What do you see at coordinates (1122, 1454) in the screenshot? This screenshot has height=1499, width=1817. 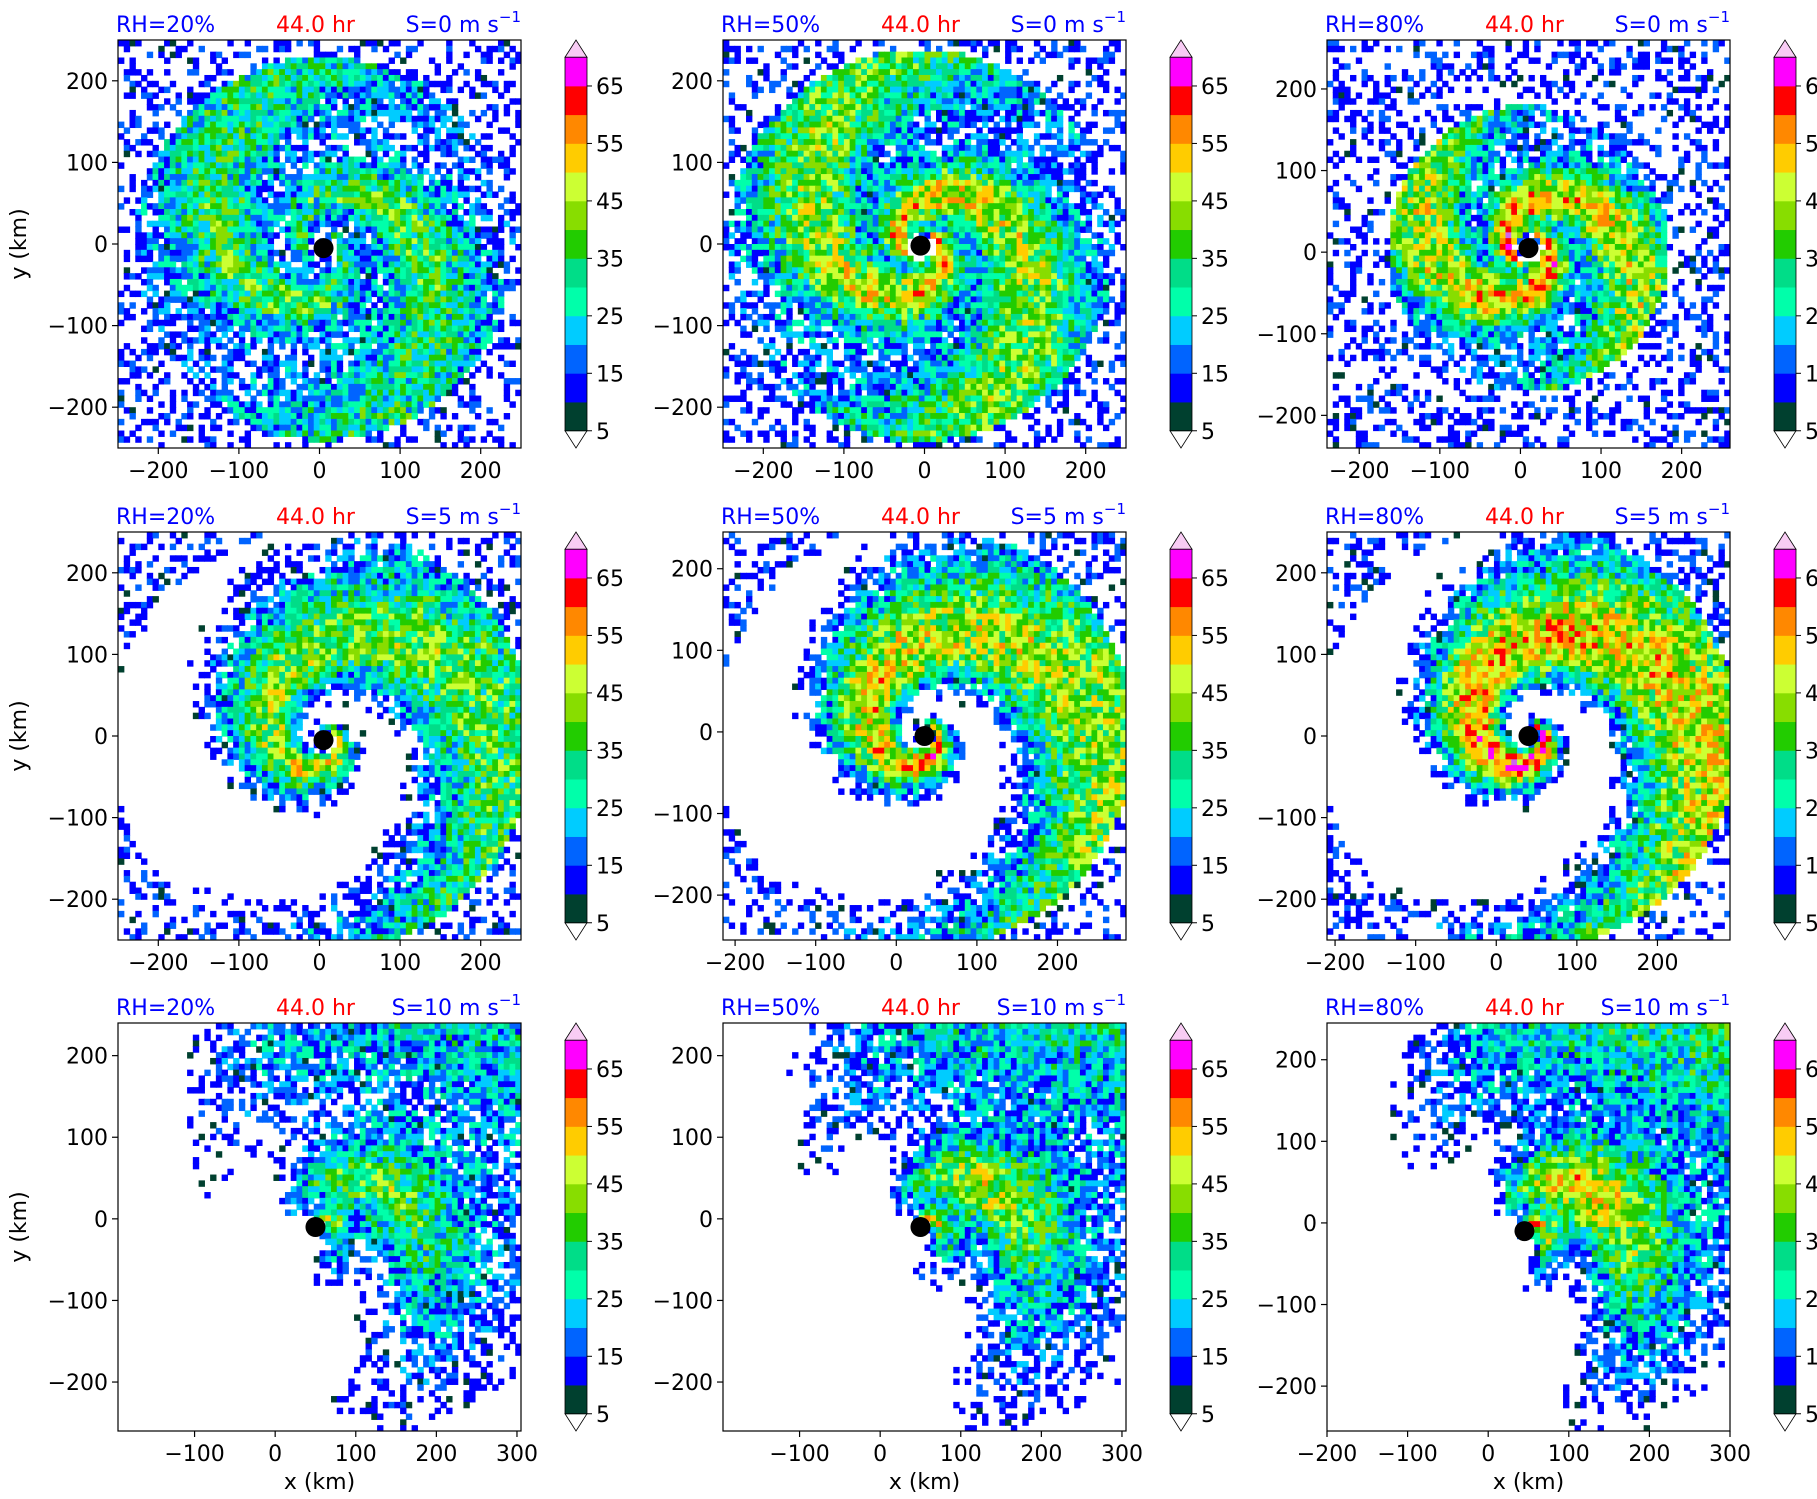 I see `x-tick-label: 300` at bounding box center [1122, 1454].